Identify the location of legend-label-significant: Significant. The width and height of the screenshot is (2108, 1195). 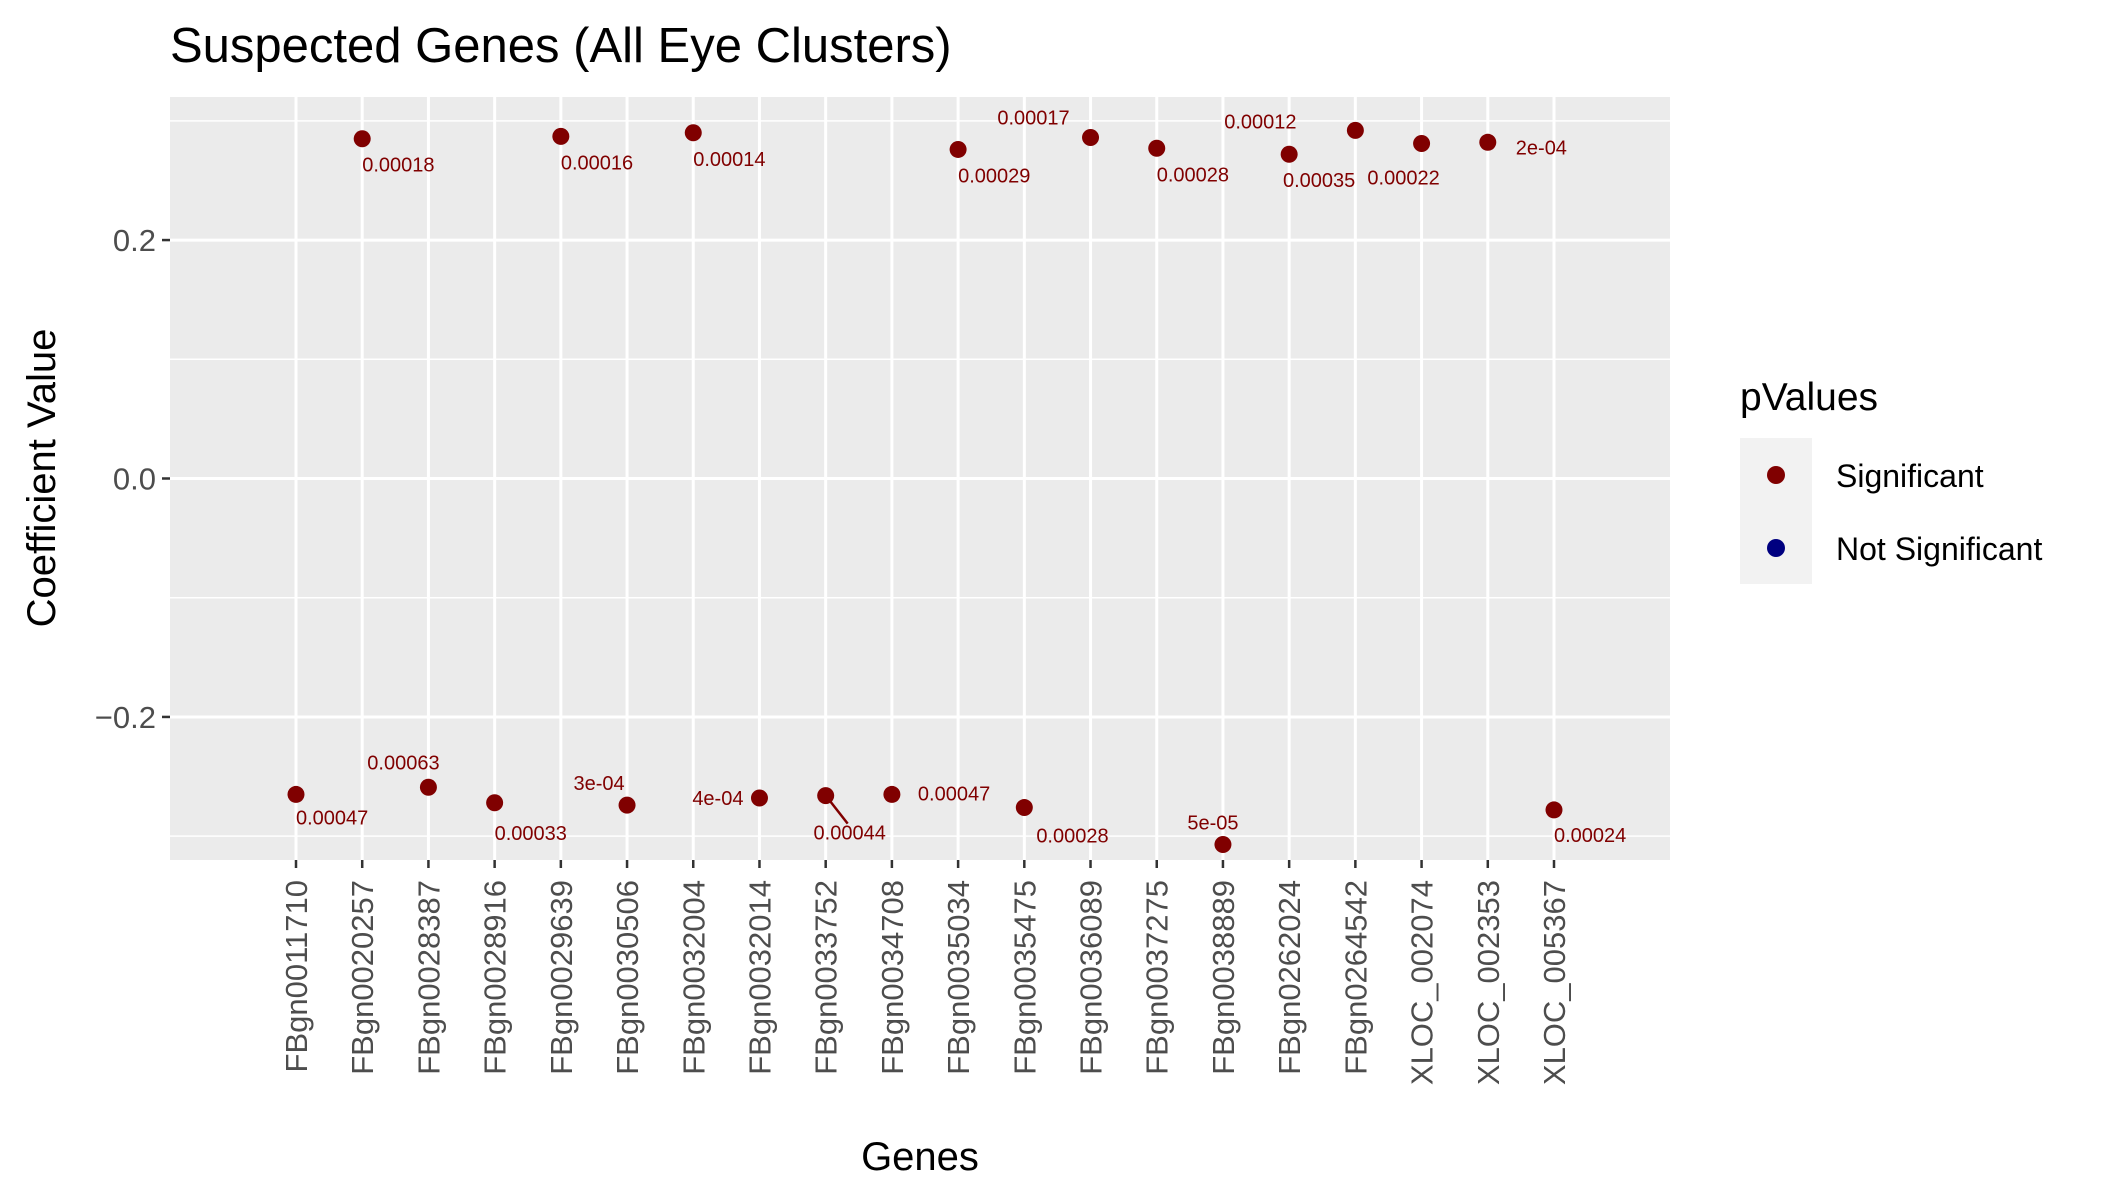
(1910, 476).